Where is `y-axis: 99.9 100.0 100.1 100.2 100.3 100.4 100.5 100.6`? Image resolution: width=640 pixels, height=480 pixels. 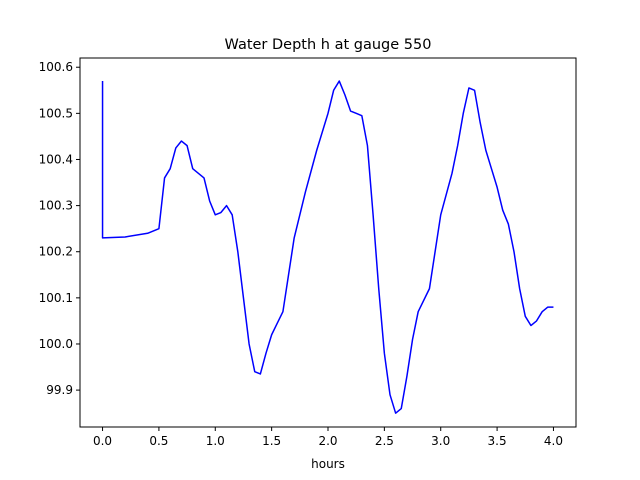
y-axis: 99.9 100.0 100.1 100.2 100.3 100.4 100.5 100.6 is located at coordinates (59, 228).